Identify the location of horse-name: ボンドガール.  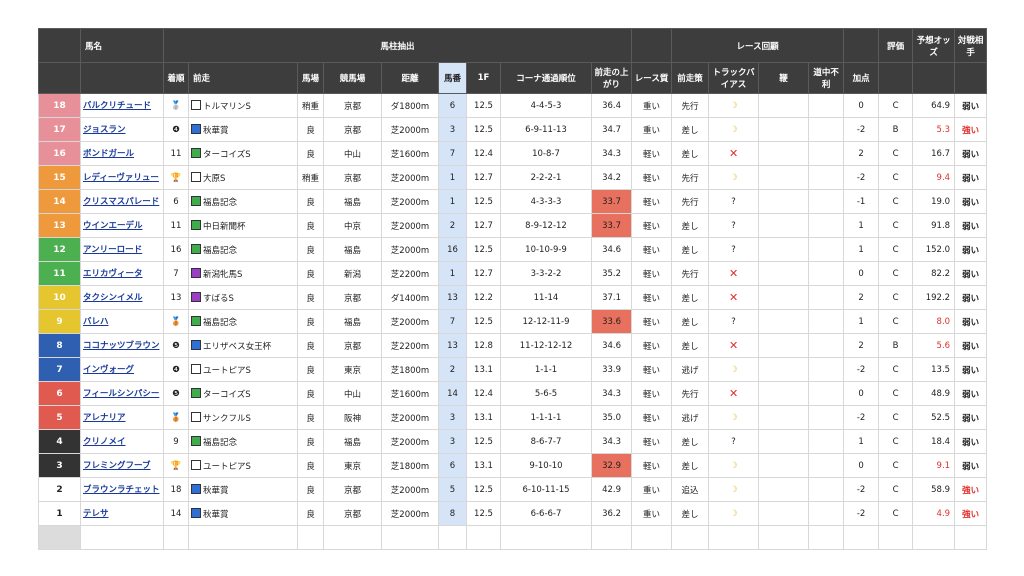
(122, 153).